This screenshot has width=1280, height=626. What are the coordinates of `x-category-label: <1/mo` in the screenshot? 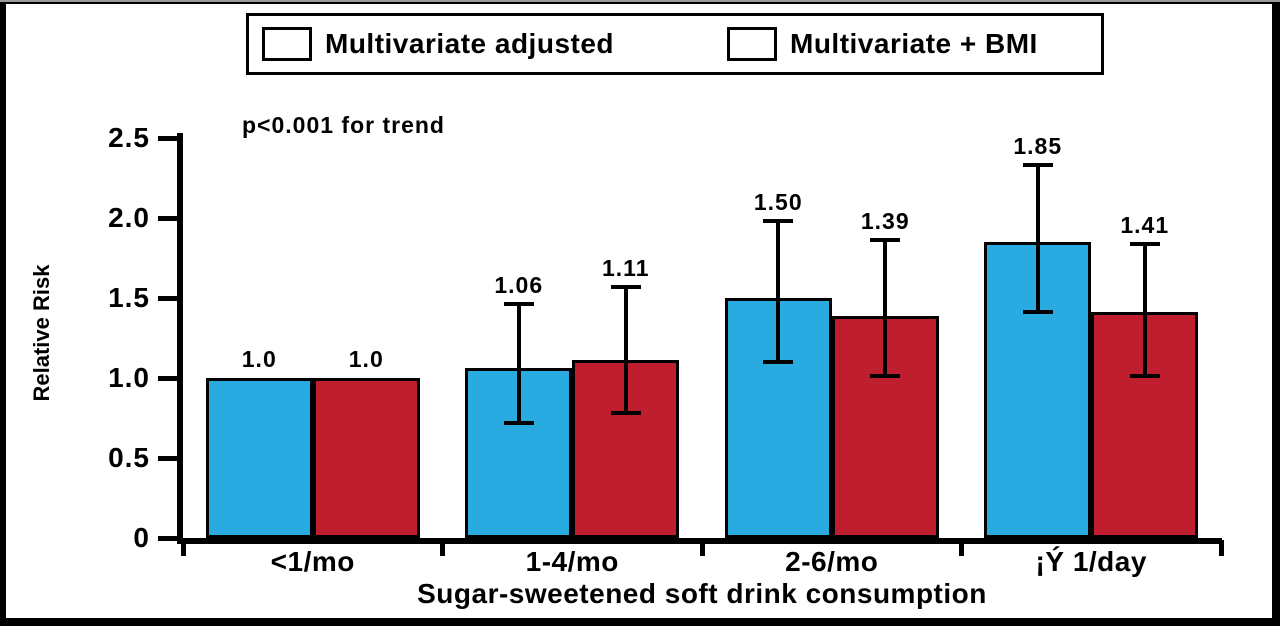 It's located at (312, 561).